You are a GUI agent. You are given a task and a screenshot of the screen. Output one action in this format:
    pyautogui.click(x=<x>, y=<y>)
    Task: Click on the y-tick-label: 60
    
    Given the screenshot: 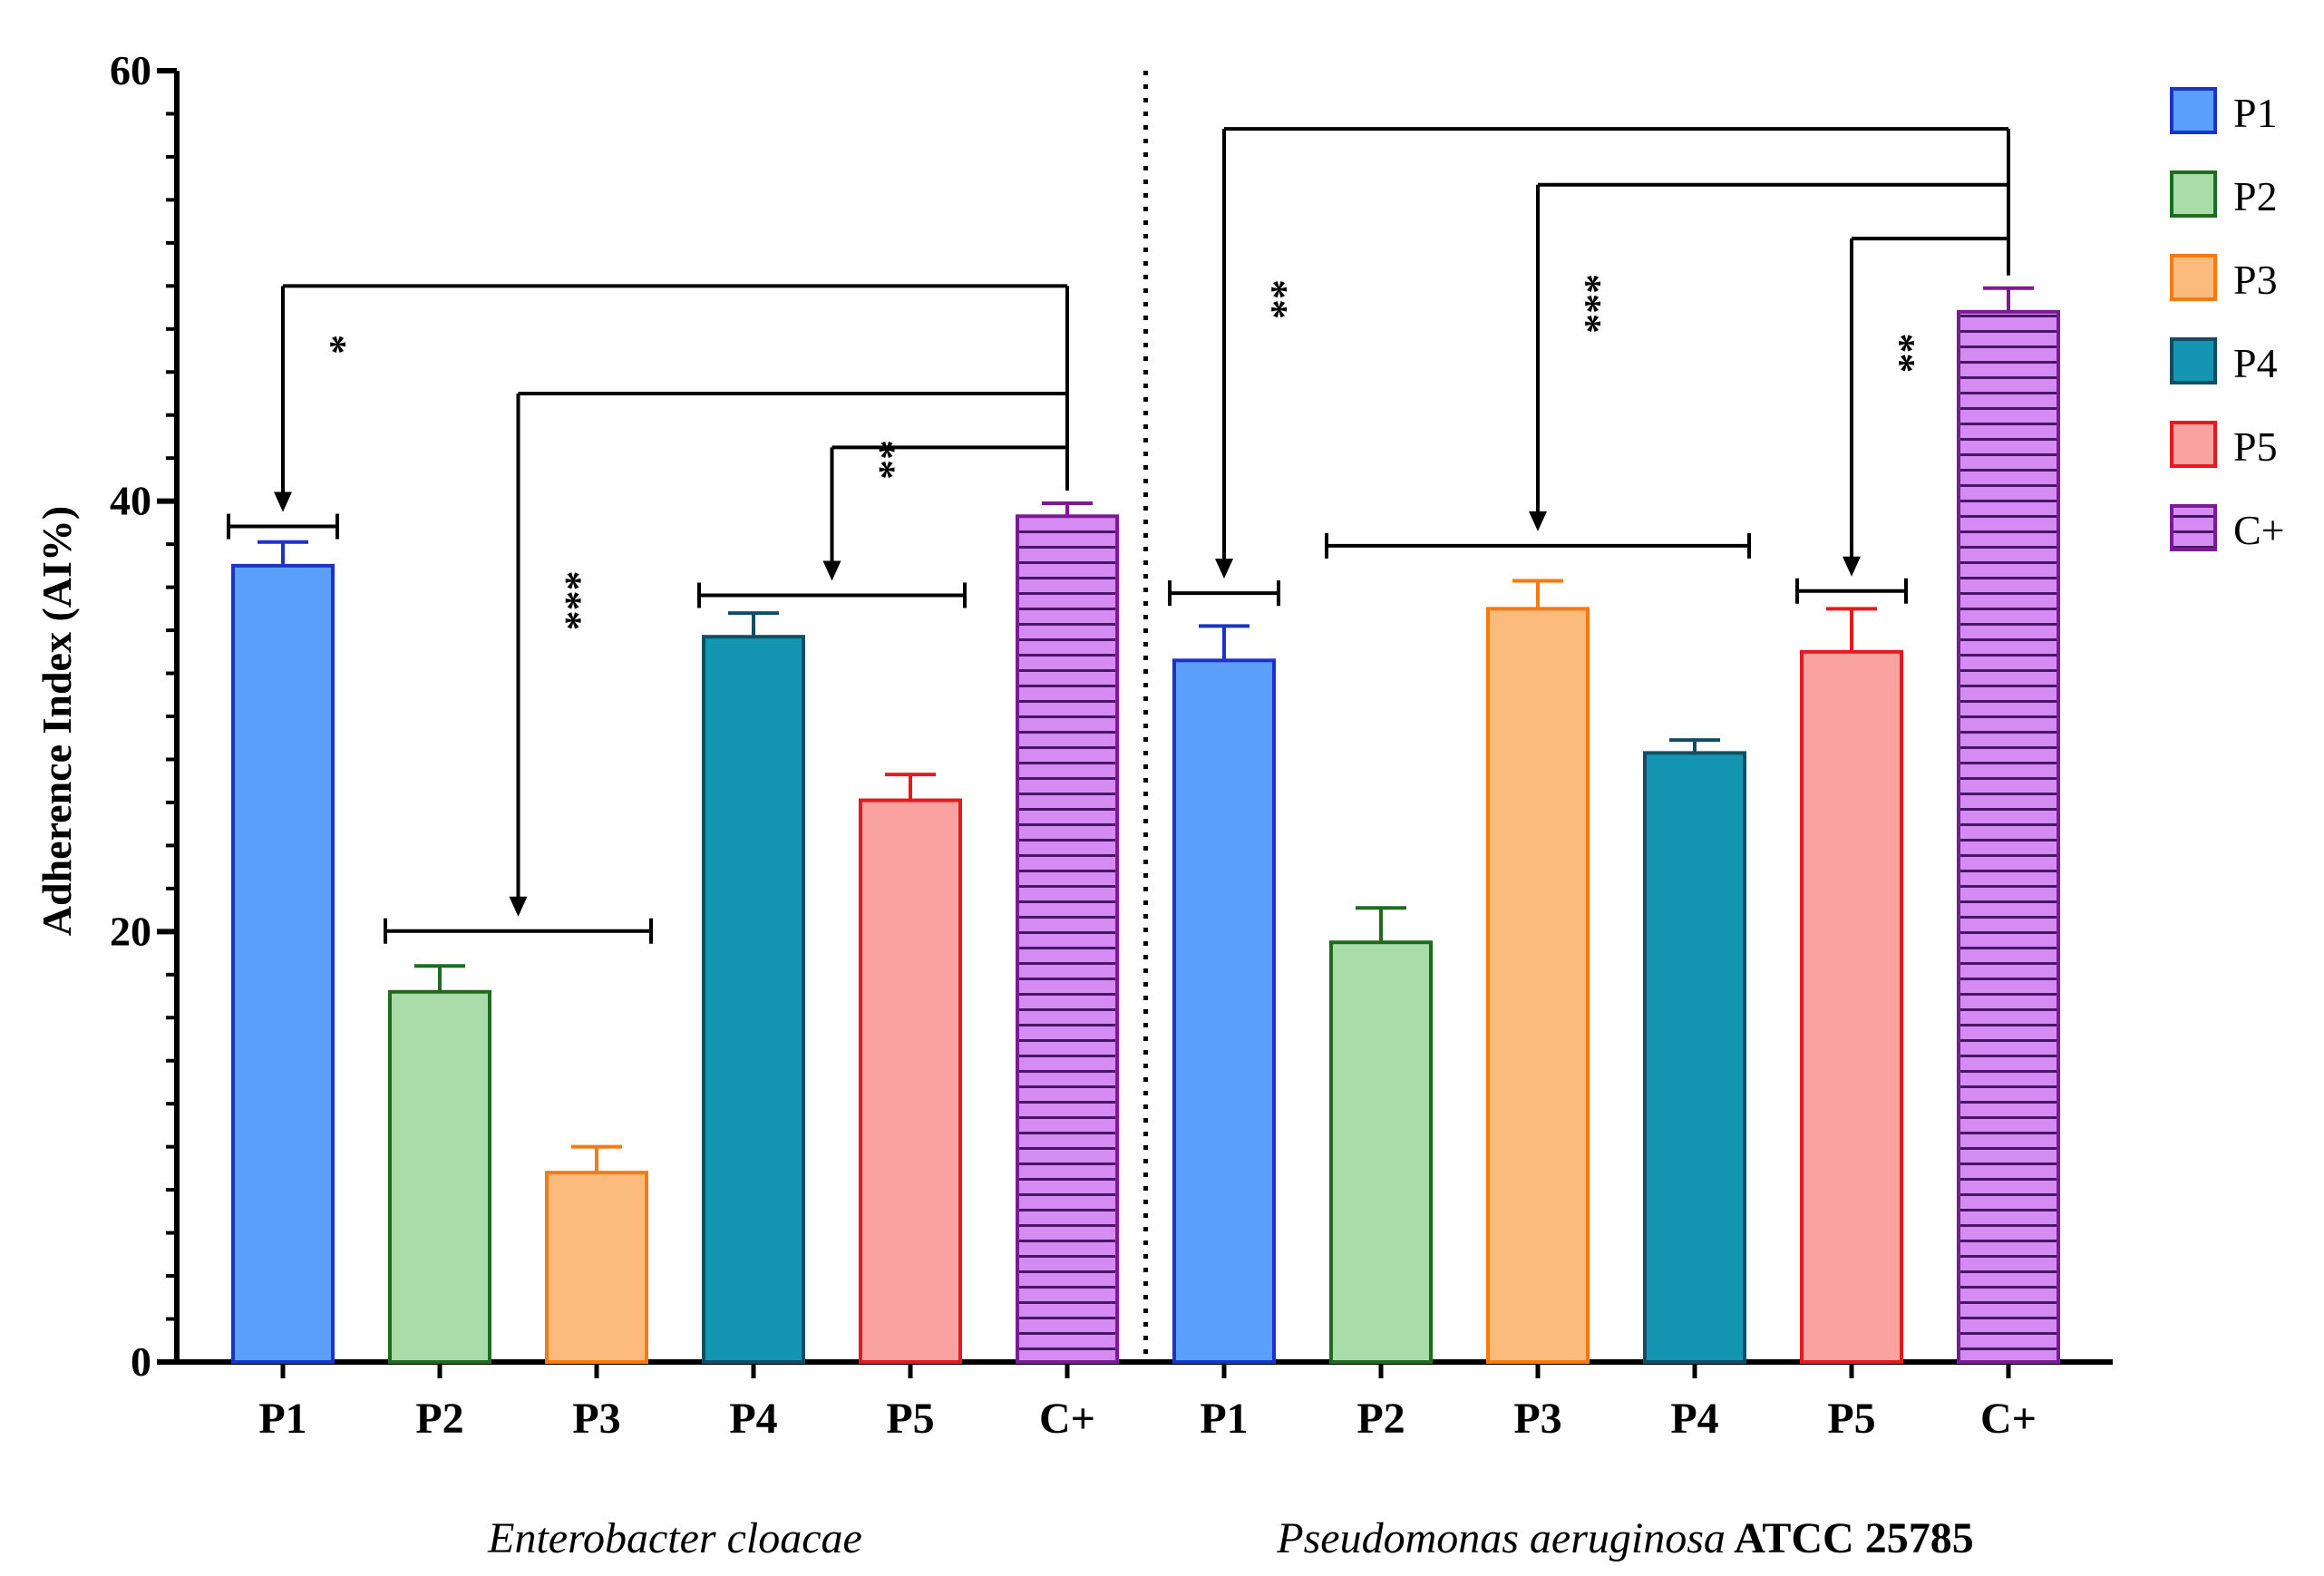 What is the action you would take?
    pyautogui.click(x=131, y=70)
    